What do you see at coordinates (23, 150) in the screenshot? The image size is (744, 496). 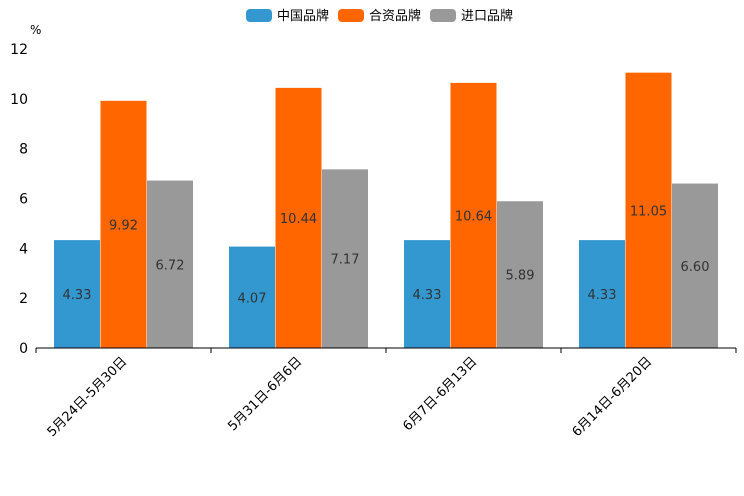 I see `y-tick-label: 8` at bounding box center [23, 150].